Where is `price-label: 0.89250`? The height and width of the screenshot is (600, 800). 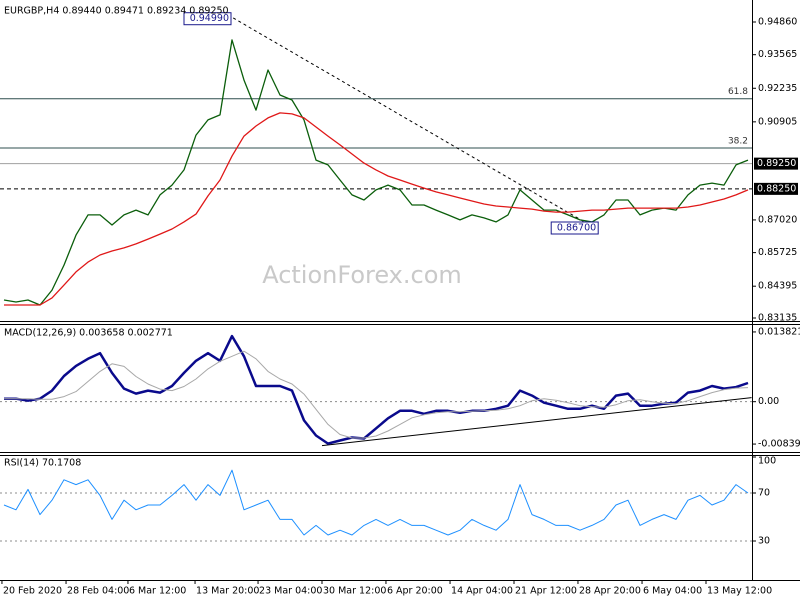
price-label: 0.89250 is located at coordinates (776, 163).